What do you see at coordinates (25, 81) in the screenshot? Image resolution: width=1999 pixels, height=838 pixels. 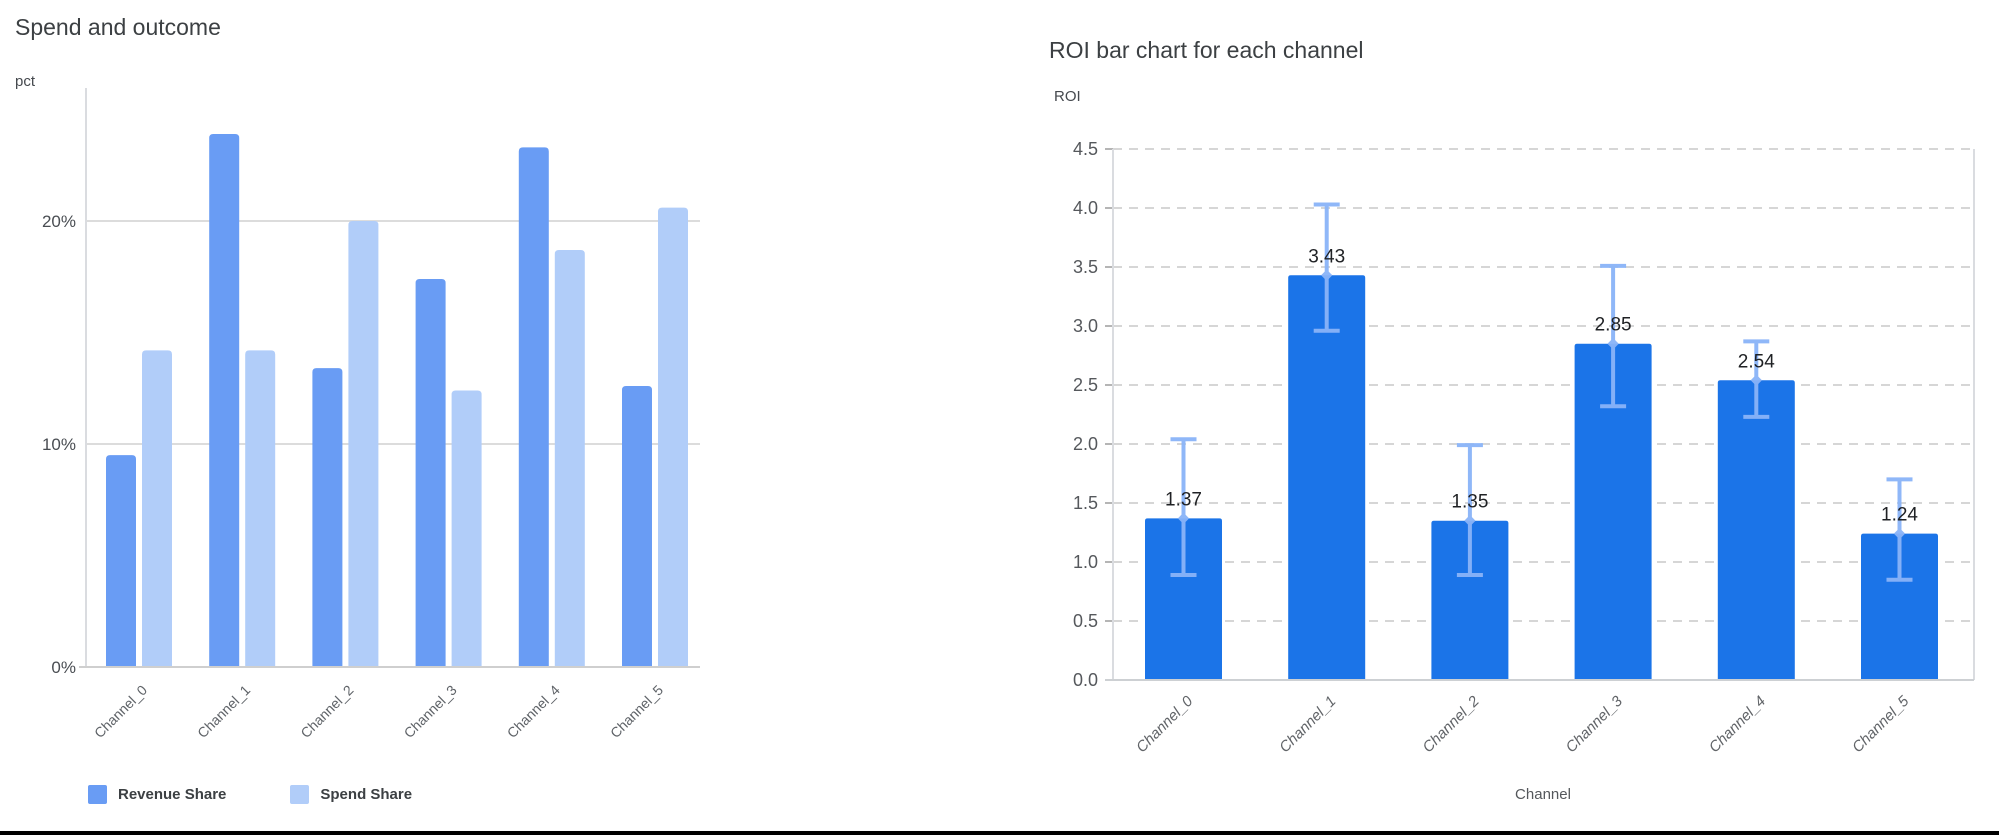 I see `left-chart-y-unit: pct` at bounding box center [25, 81].